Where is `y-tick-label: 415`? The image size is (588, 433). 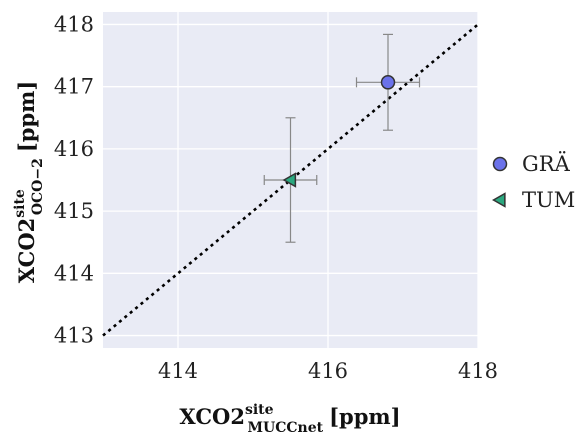
y-tick-label: 415 is located at coordinates (74, 211).